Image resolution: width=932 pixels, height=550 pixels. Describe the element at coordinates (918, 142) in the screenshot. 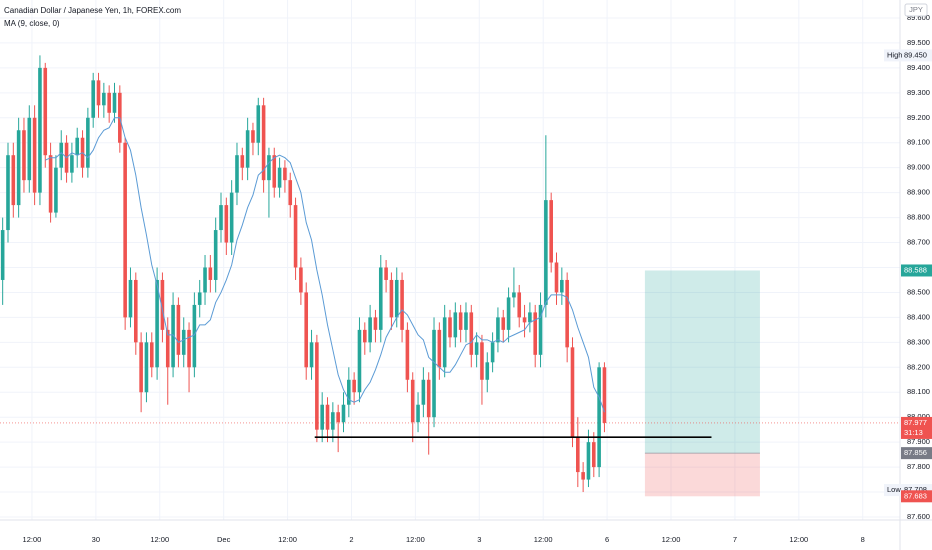

I see `y-tick-label: 89.100` at that location.